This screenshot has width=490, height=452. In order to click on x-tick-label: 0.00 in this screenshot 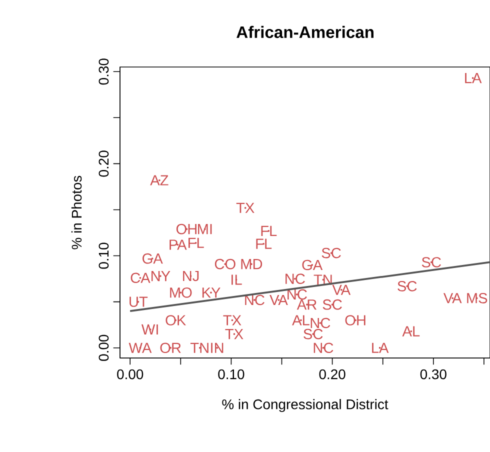, I will do `click(130, 374)`.